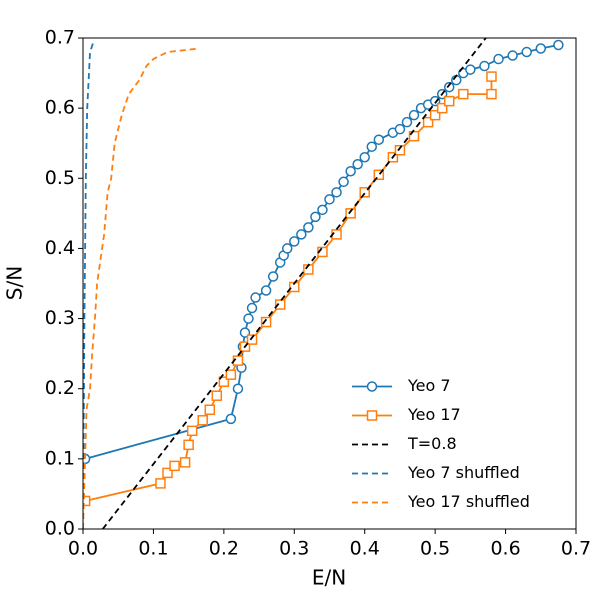  What do you see at coordinates (60, 108) in the screenshot?
I see `y-tick-label: 0.6` at bounding box center [60, 108].